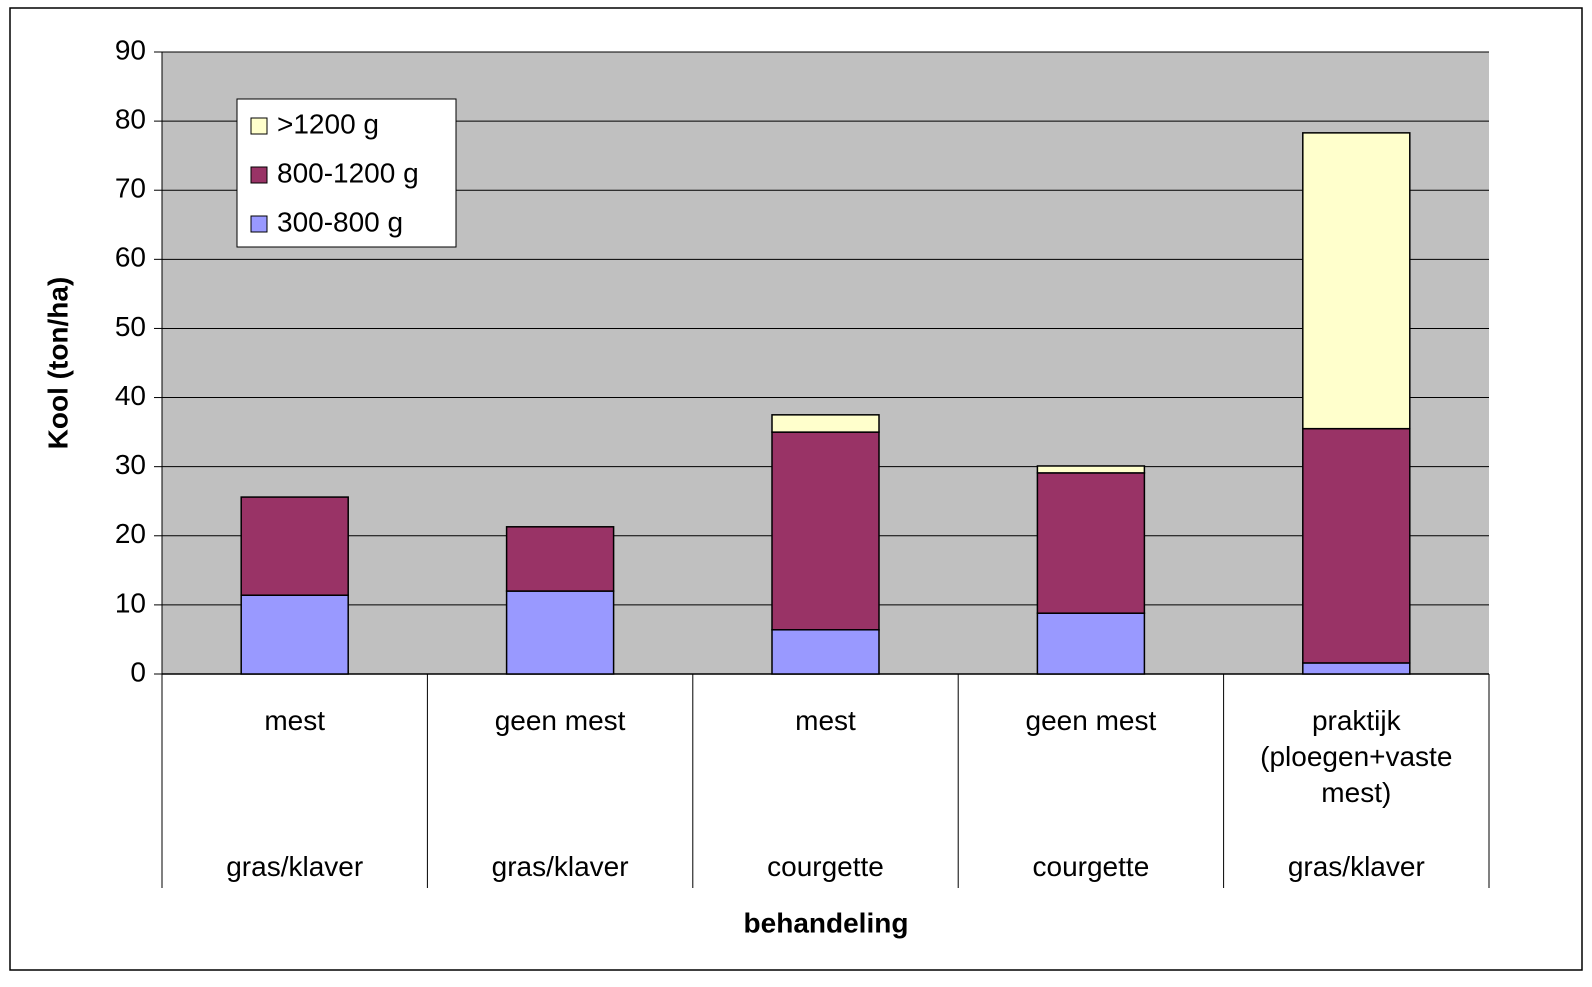  What do you see at coordinates (130, 119) in the screenshot?
I see `y-tick-label: 80` at bounding box center [130, 119].